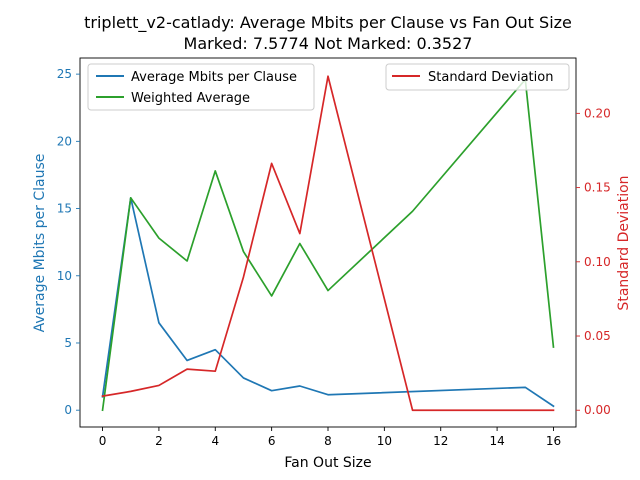  Describe the element at coordinates (64, 74) in the screenshot. I see `y-left-tick-label: 25` at that location.